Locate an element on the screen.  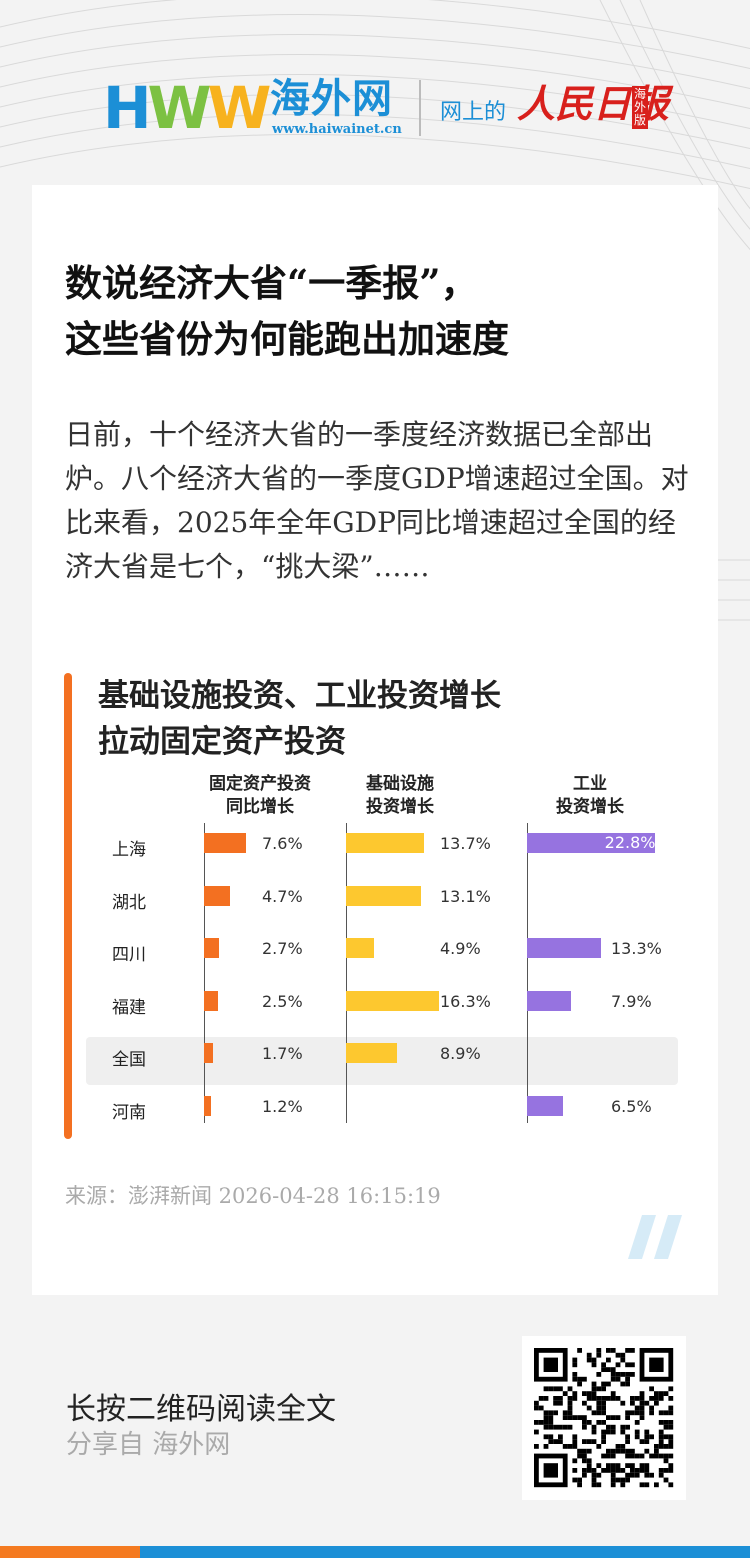
value-label: 2.7% is located at coordinates (282, 948).